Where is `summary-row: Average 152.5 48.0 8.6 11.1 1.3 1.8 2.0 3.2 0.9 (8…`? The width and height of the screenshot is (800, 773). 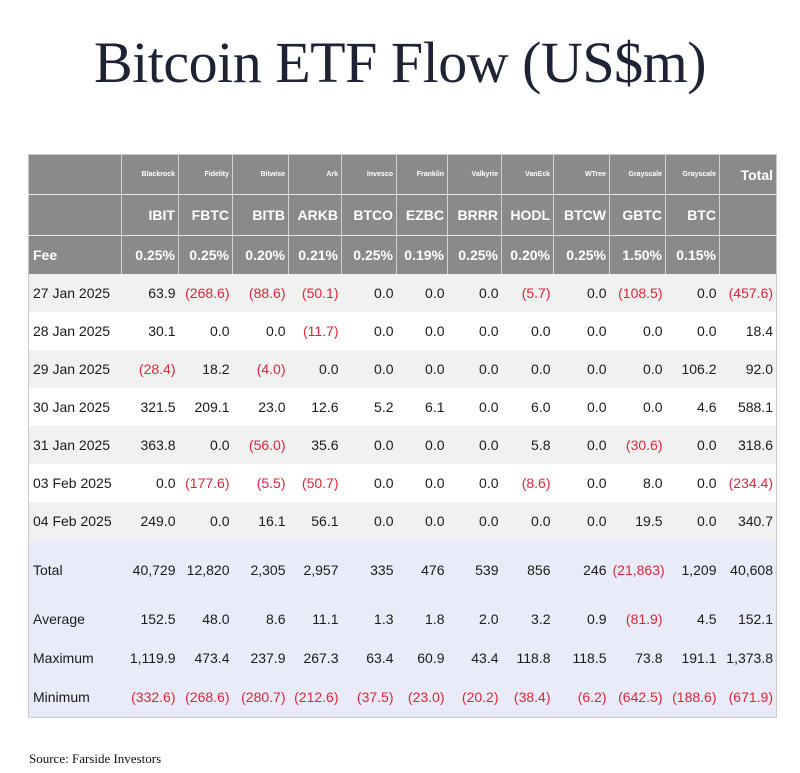
summary-row: Average 152.5 48.0 8.6 11.1 1.3 1.8 2.0 3.2 0.9 (8… is located at coordinates (402, 619).